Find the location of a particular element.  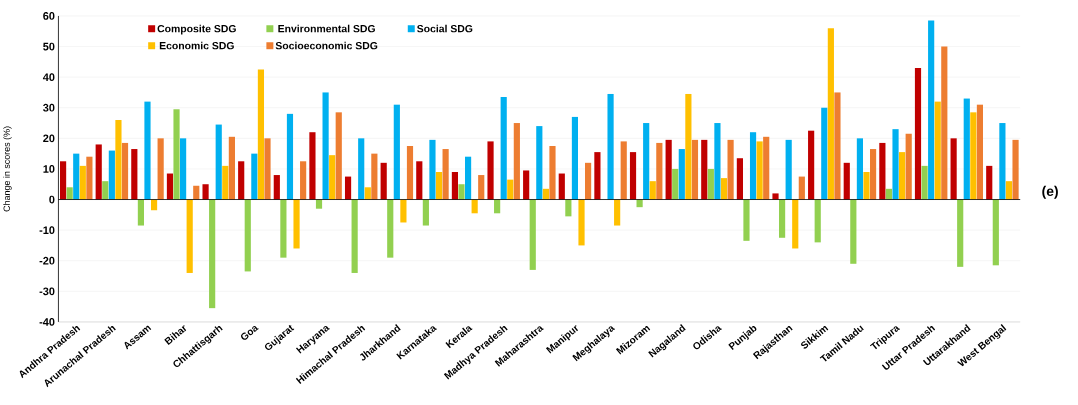

y-tick-label: 0 is located at coordinates (52, 199).